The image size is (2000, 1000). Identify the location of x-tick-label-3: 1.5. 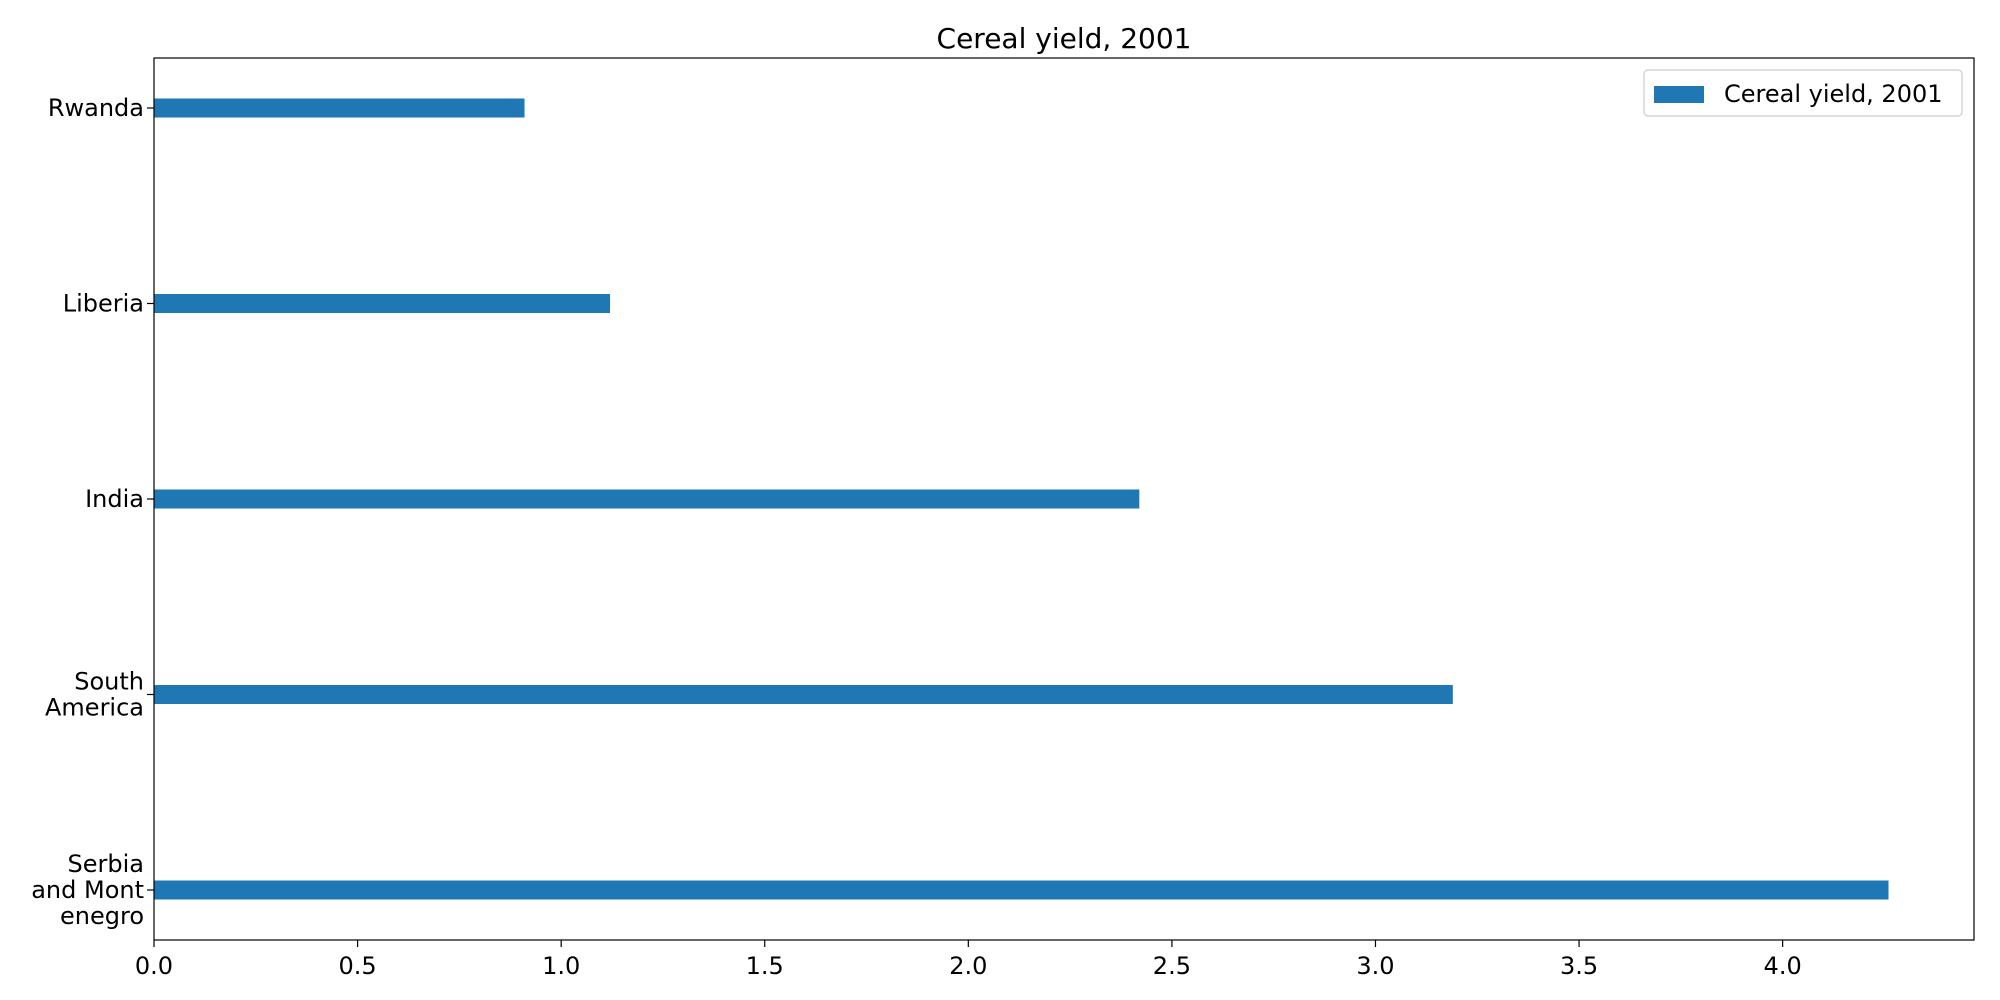
(765, 966).